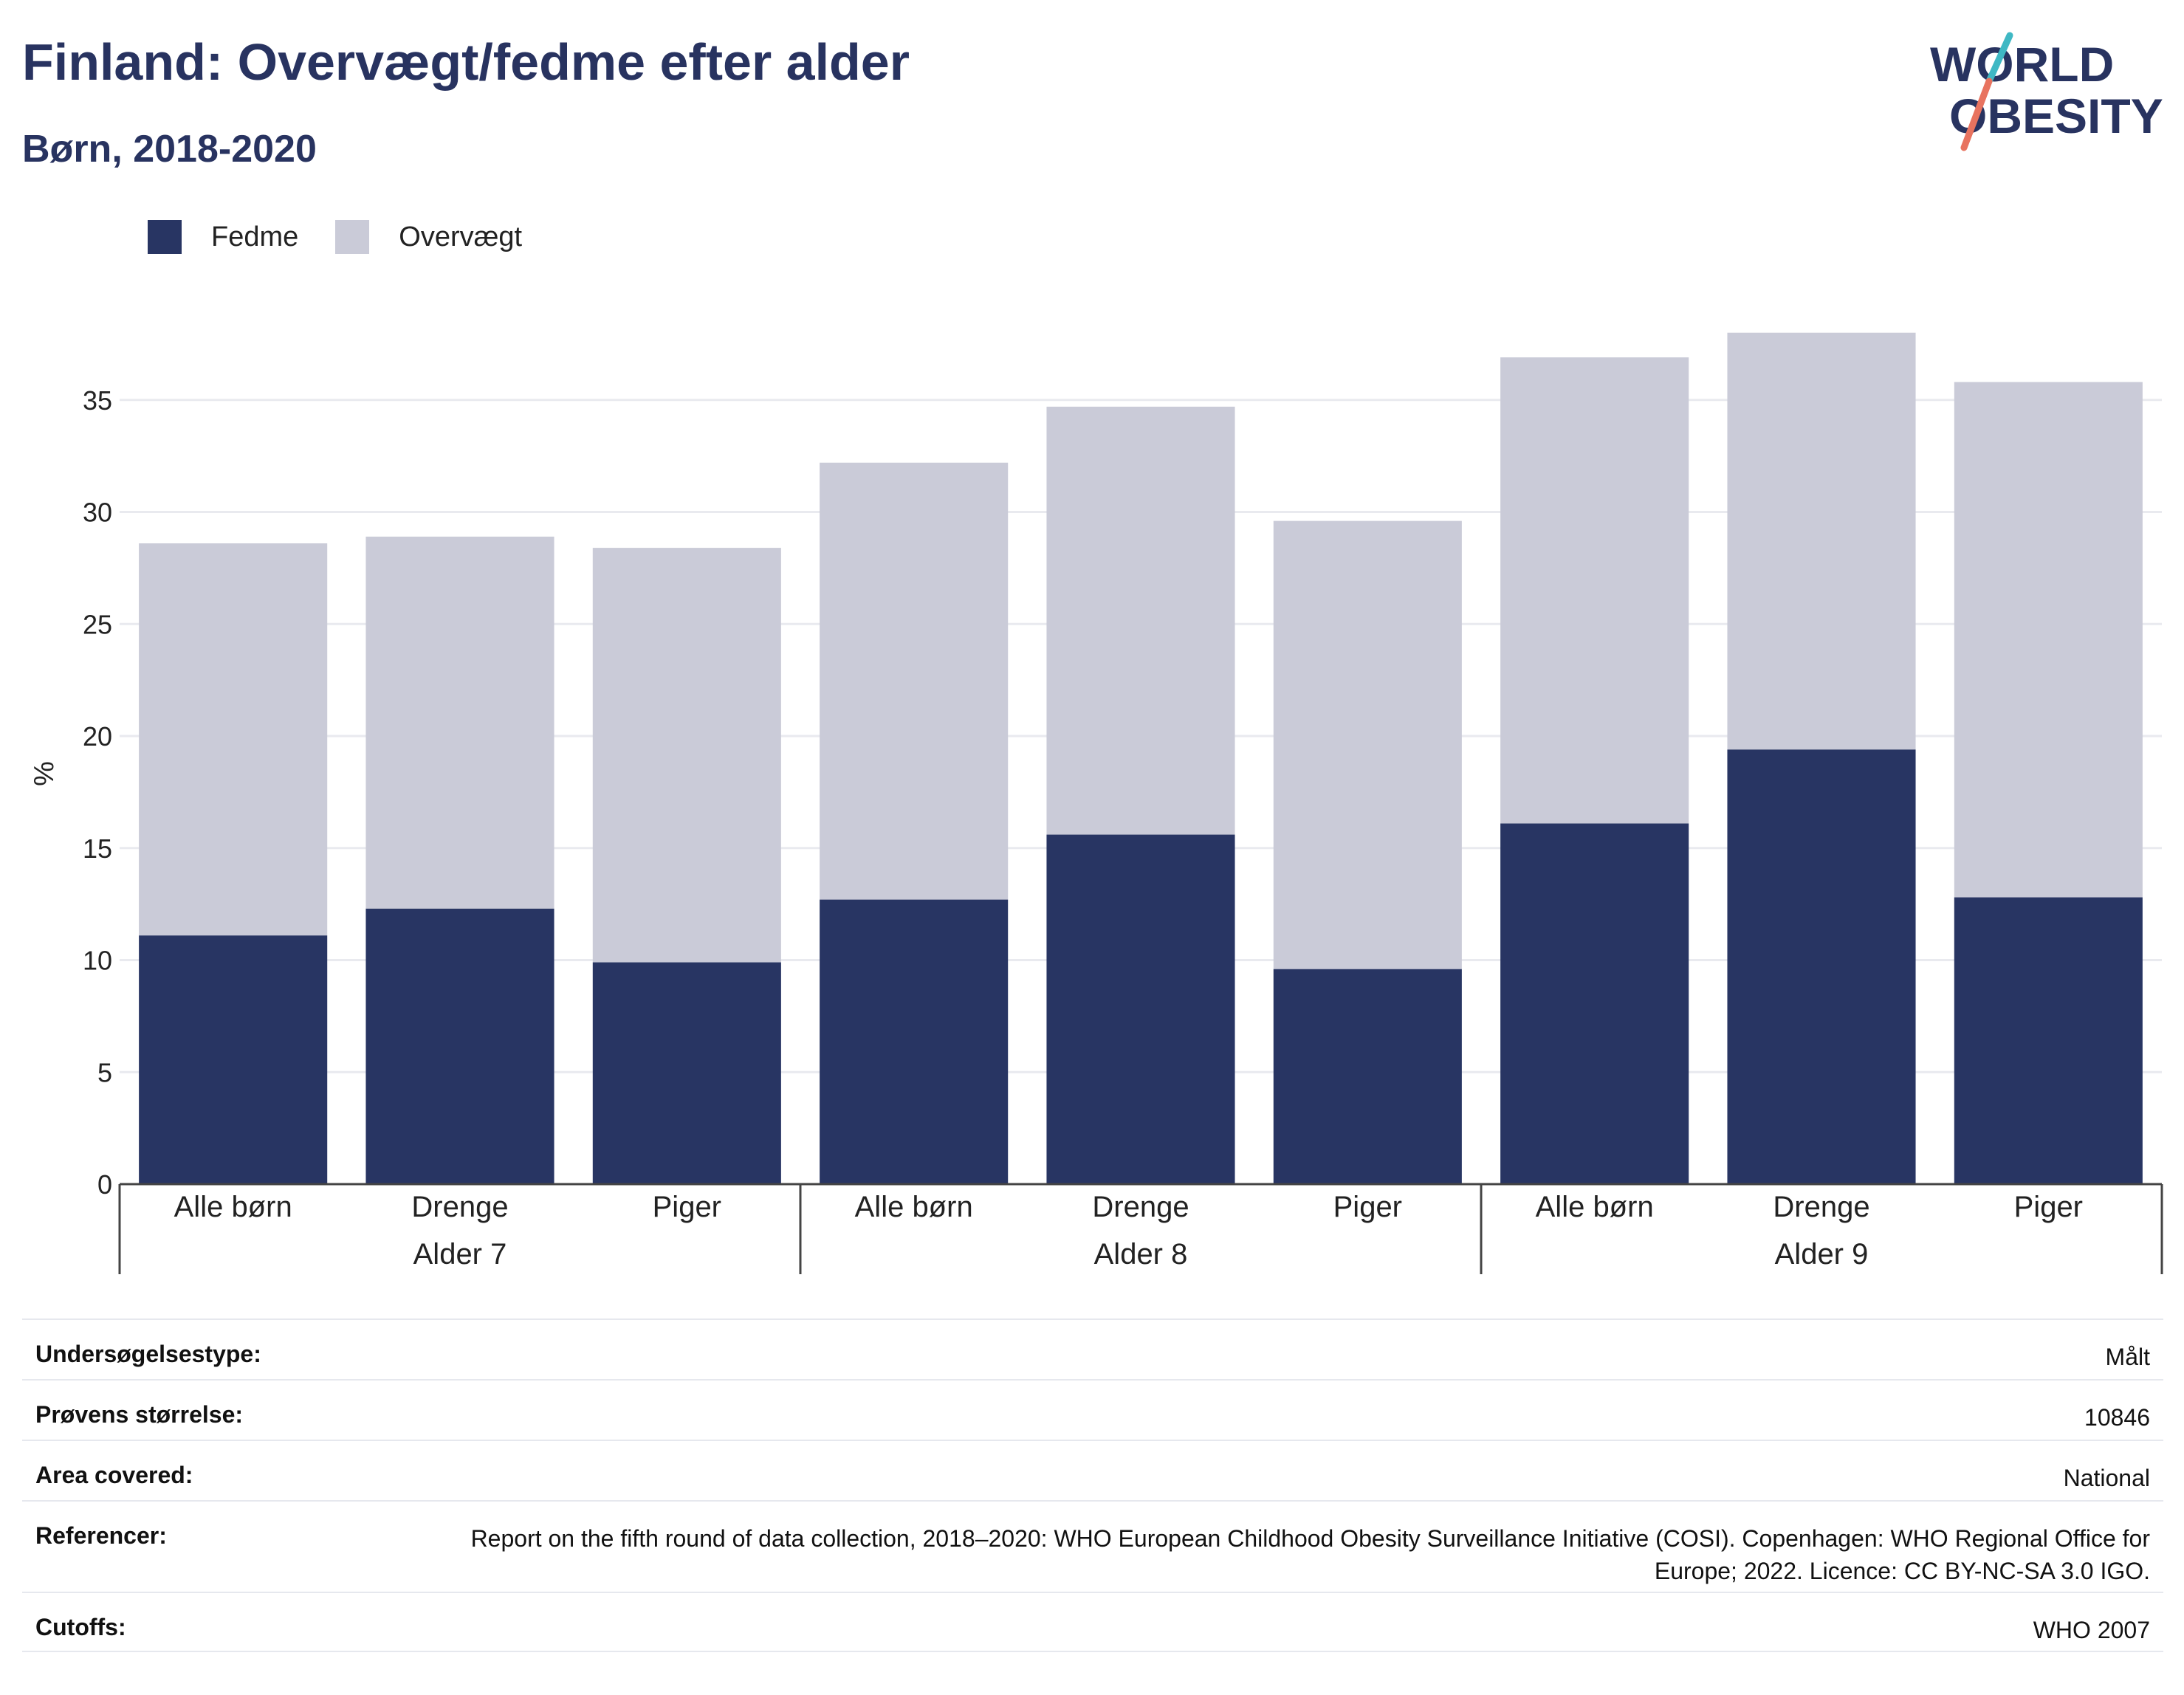  What do you see at coordinates (1977, 114) in the screenshot?
I see `logo-slash-bottom` at bounding box center [1977, 114].